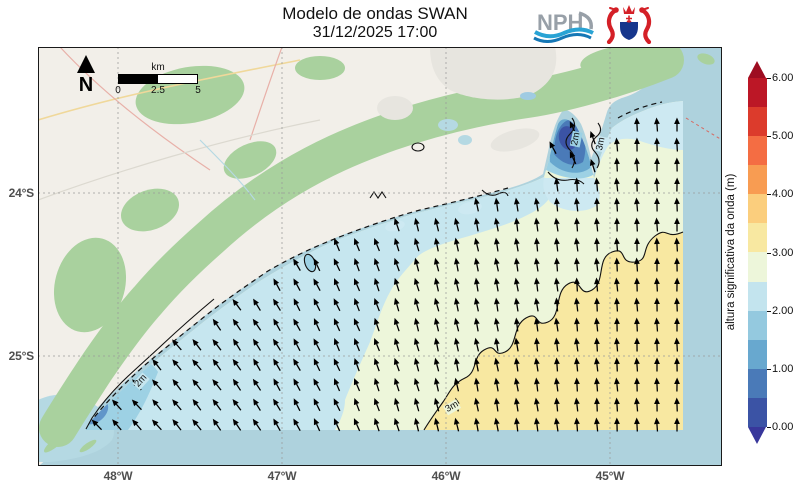 The height and width of the screenshot is (489, 800). I want to click on colorbar-tick: 2.00, so click(780, 310).